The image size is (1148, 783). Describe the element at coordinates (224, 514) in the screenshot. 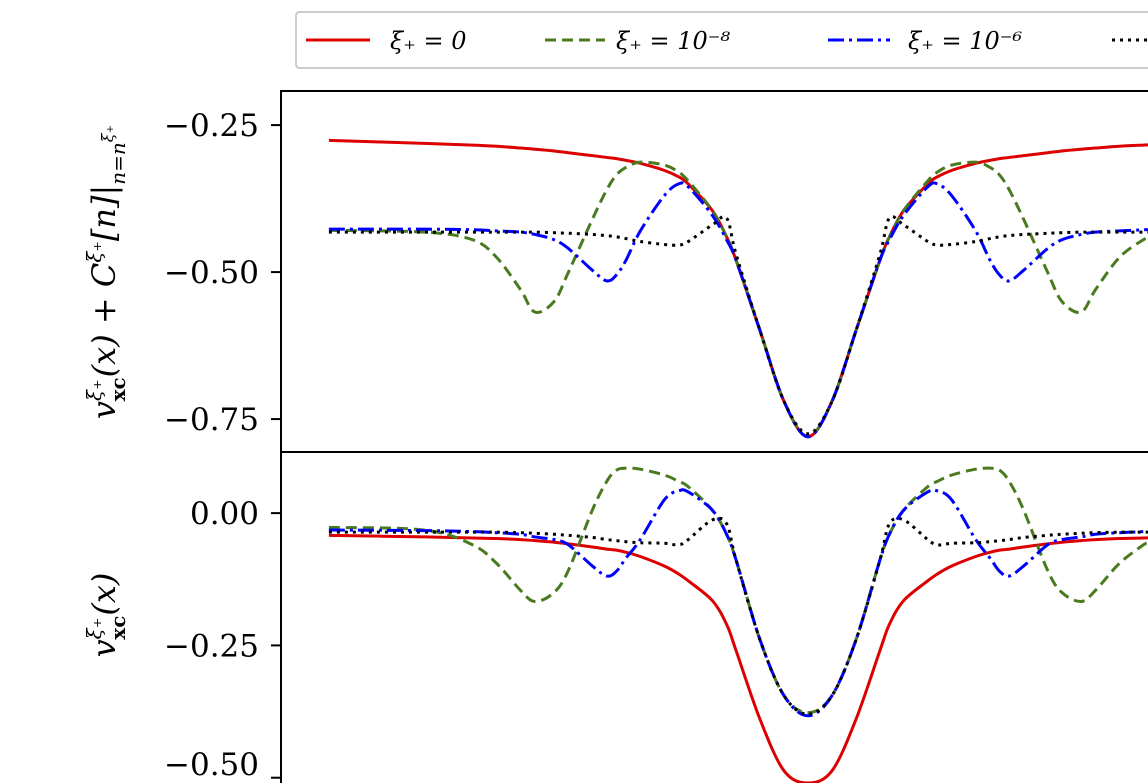

I see `bottom-ytick-label-0: 0.00` at that location.